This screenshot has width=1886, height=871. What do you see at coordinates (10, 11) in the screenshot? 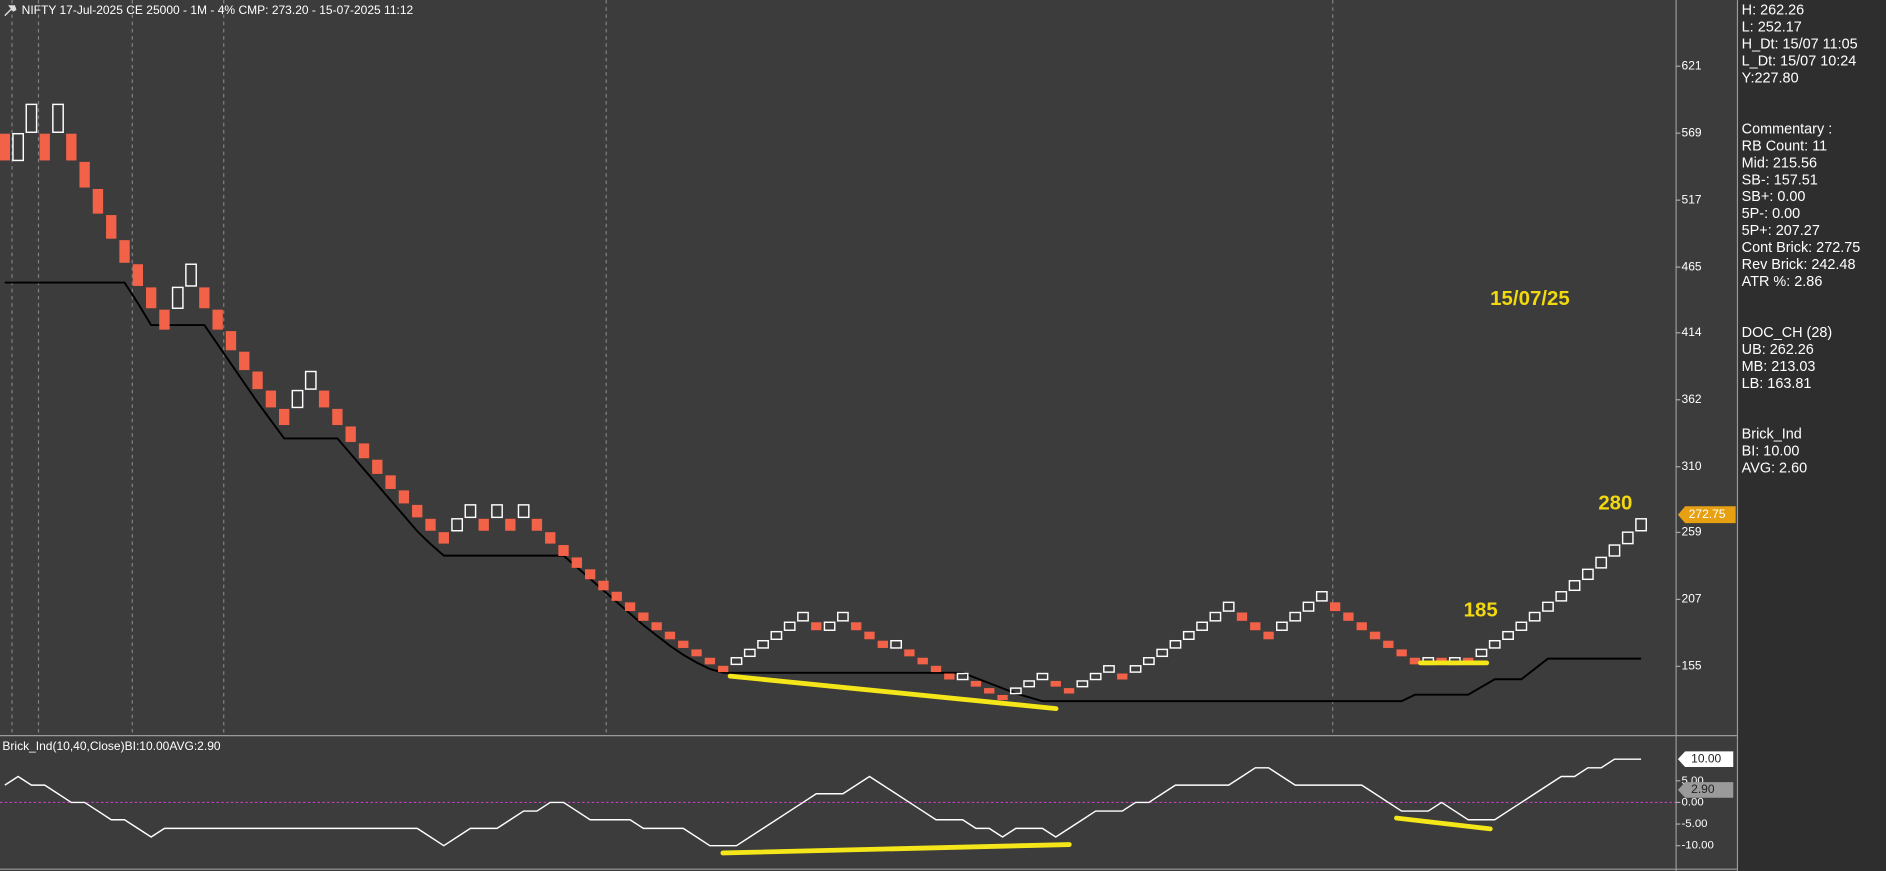
I see `settings-icon` at bounding box center [10, 11].